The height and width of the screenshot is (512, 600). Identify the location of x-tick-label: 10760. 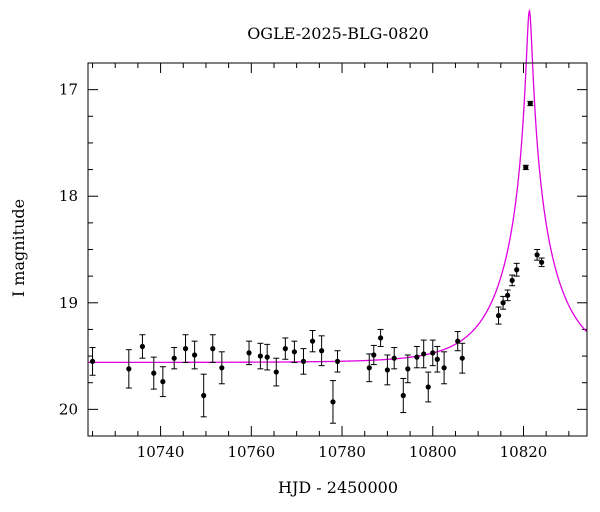
(251, 452).